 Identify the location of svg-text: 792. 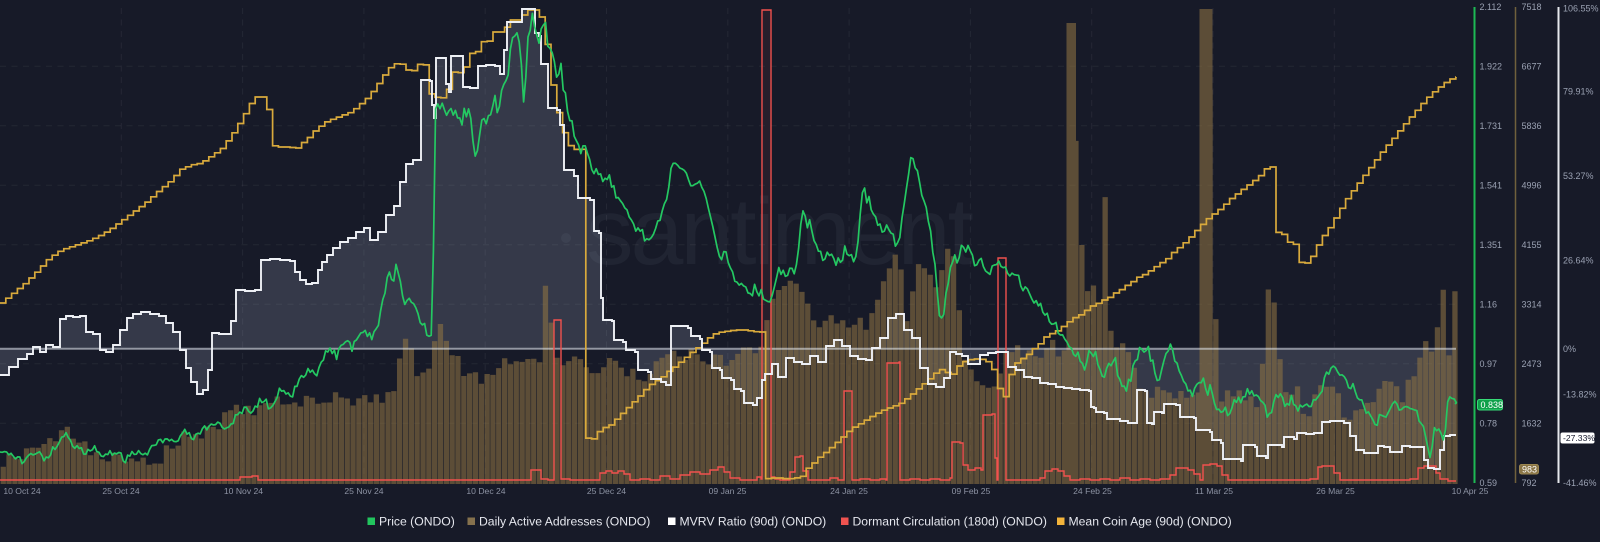
(1529, 483).